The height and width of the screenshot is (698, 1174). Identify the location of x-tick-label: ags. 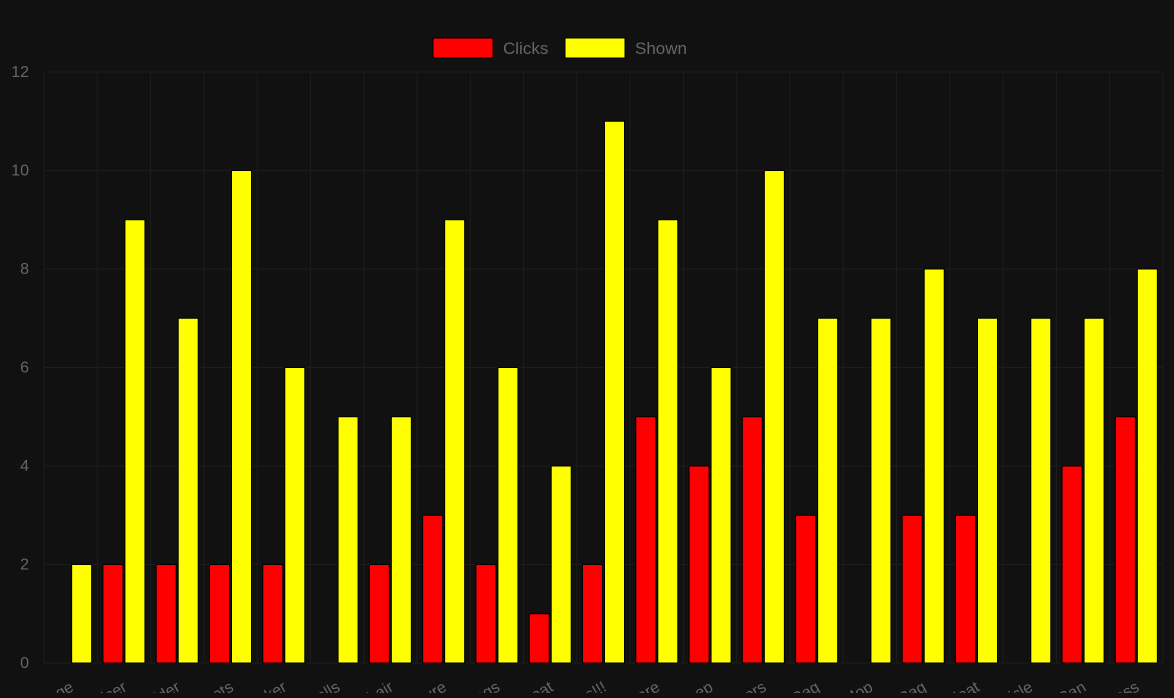
(487, 686).